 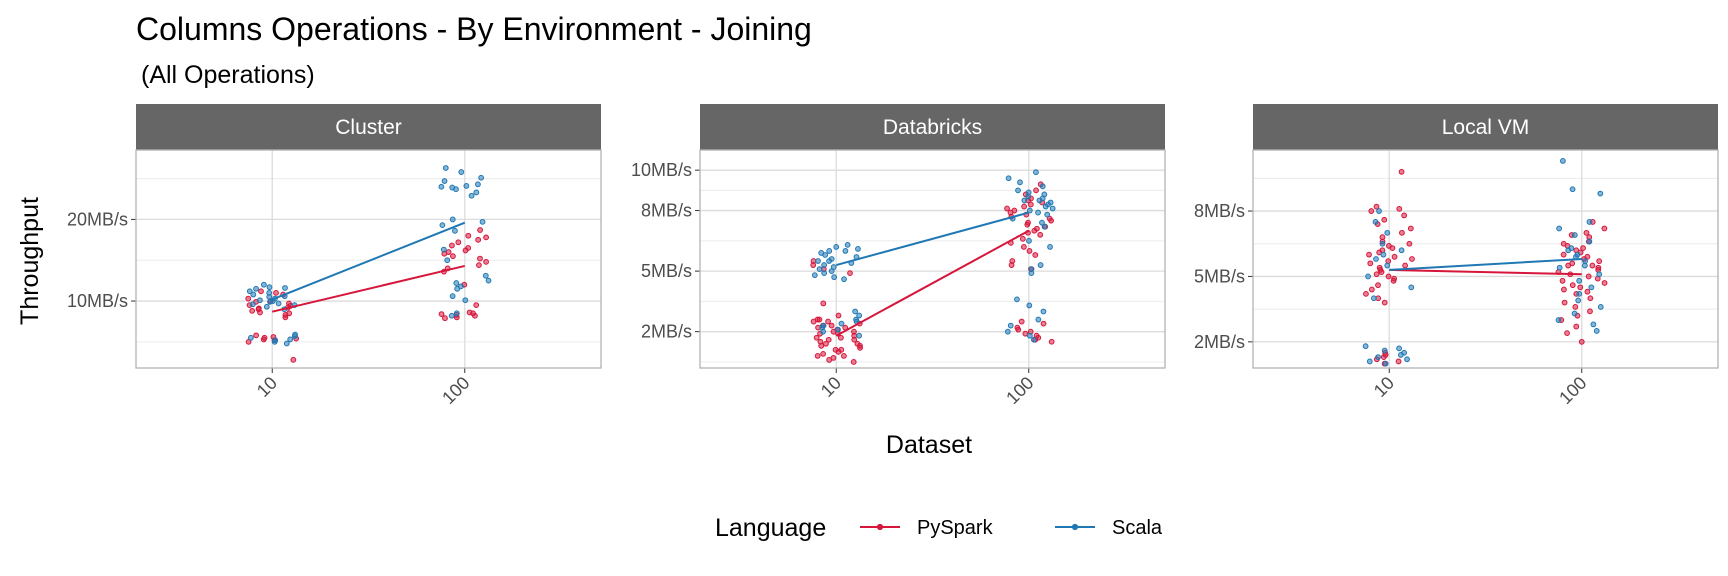 I want to click on plot-area-cluster, so click(x=368, y=259).